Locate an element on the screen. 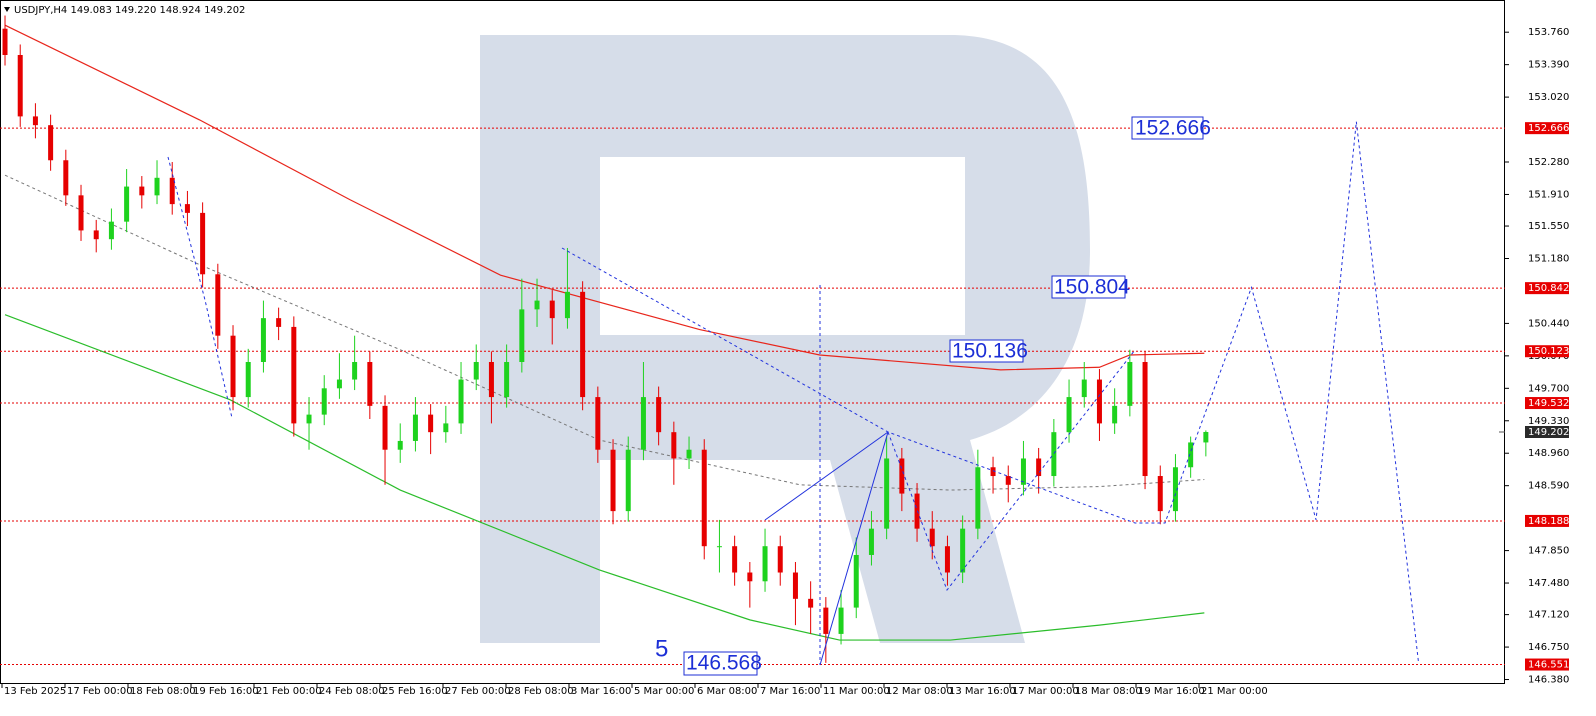 The image size is (1596, 716). x-tick-label: 12 Mar 08:00 is located at coordinates (919, 691).